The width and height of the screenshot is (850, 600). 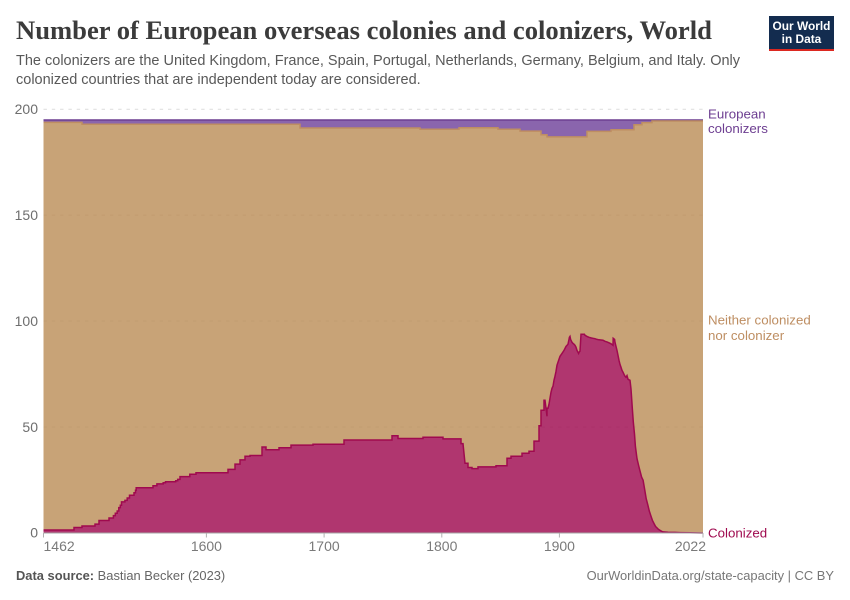 What do you see at coordinates (441, 546) in the screenshot?
I see `svg-text: 1800` at bounding box center [441, 546].